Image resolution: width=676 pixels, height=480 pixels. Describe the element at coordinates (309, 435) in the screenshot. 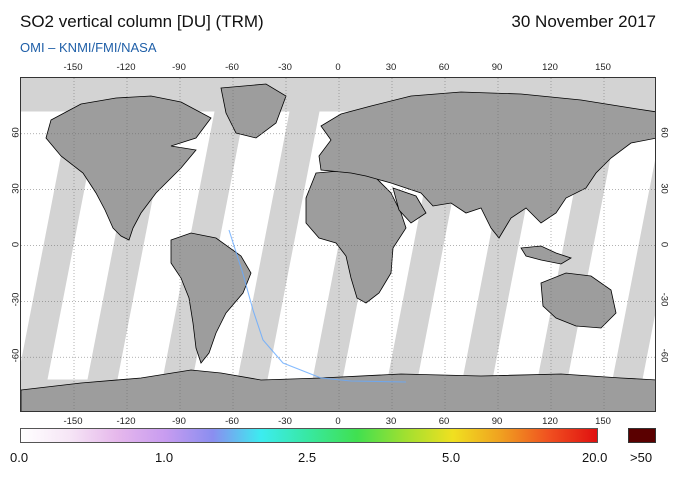

I see `colorbar` at that location.